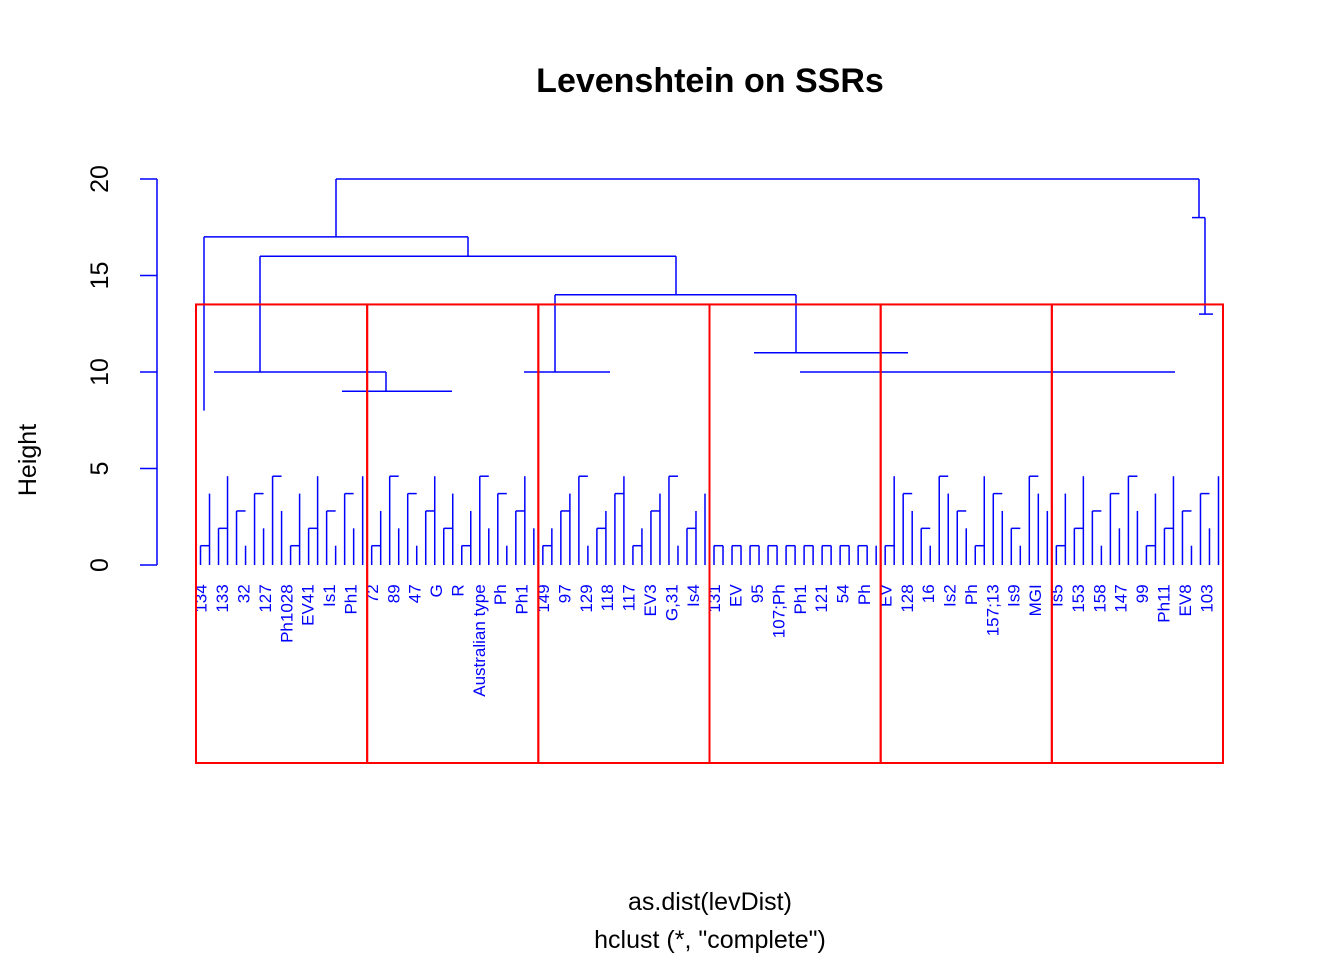 This screenshot has height=960, width=1344. What do you see at coordinates (671, 602) in the screenshot?
I see `leaf-label: G,31` at bounding box center [671, 602].